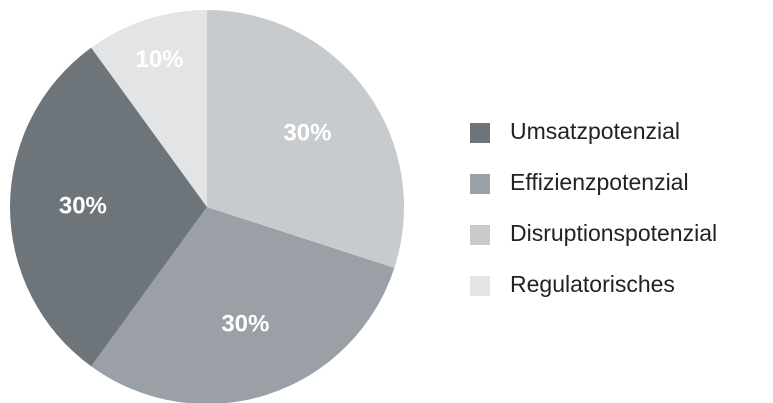 The height and width of the screenshot is (403, 773). What do you see at coordinates (149, 108) in the screenshot?
I see `pie-slice` at bounding box center [149, 108].